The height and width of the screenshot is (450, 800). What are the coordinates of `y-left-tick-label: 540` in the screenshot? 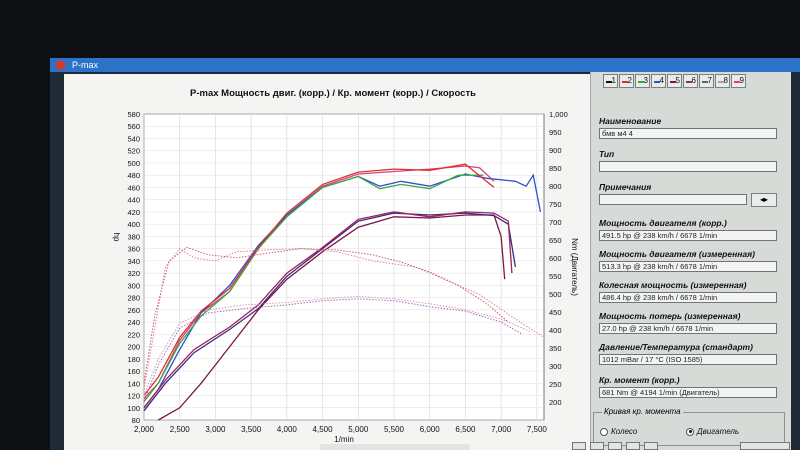 It's located at (133, 138).